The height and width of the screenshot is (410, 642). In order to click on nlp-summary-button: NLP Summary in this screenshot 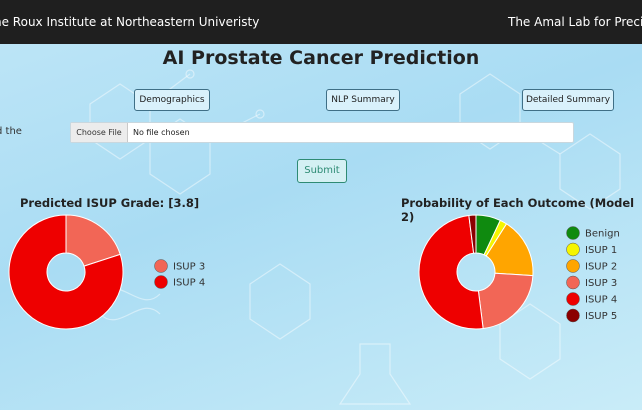, I will do `click(363, 100)`.